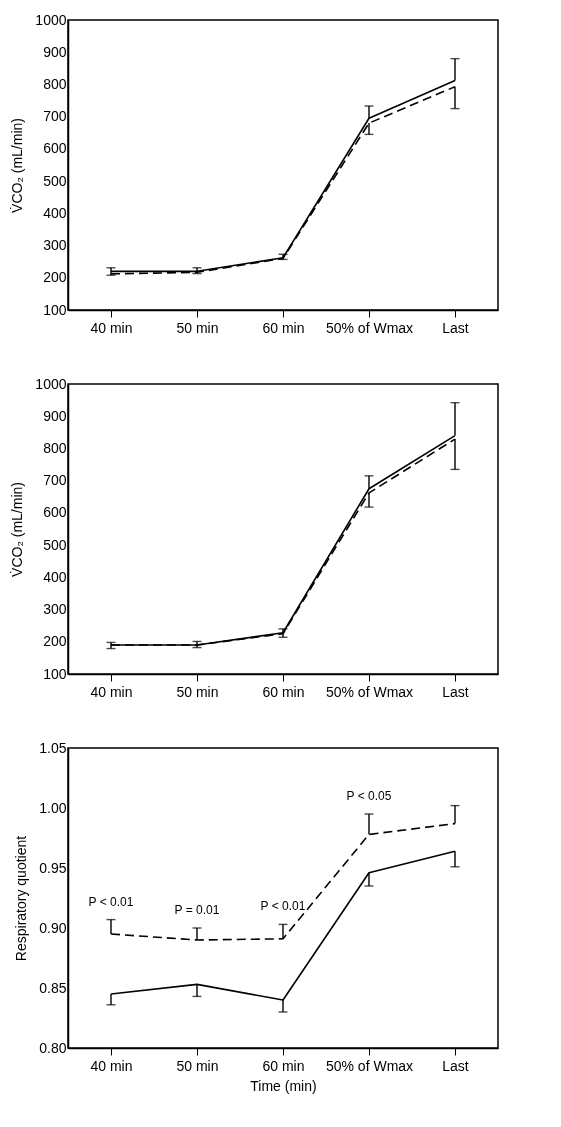 The image size is (561, 1127). Describe the element at coordinates (53, 1047) in the screenshot. I see `y-tick-label: 0.80` at that location.